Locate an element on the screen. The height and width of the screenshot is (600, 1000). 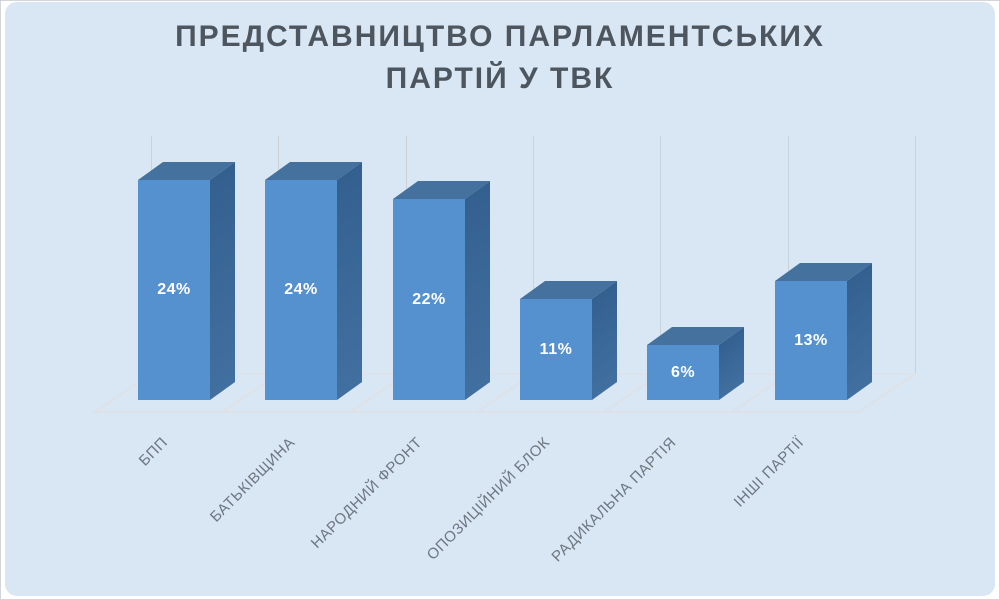
floor-front-edge is located at coordinates (477, 412).